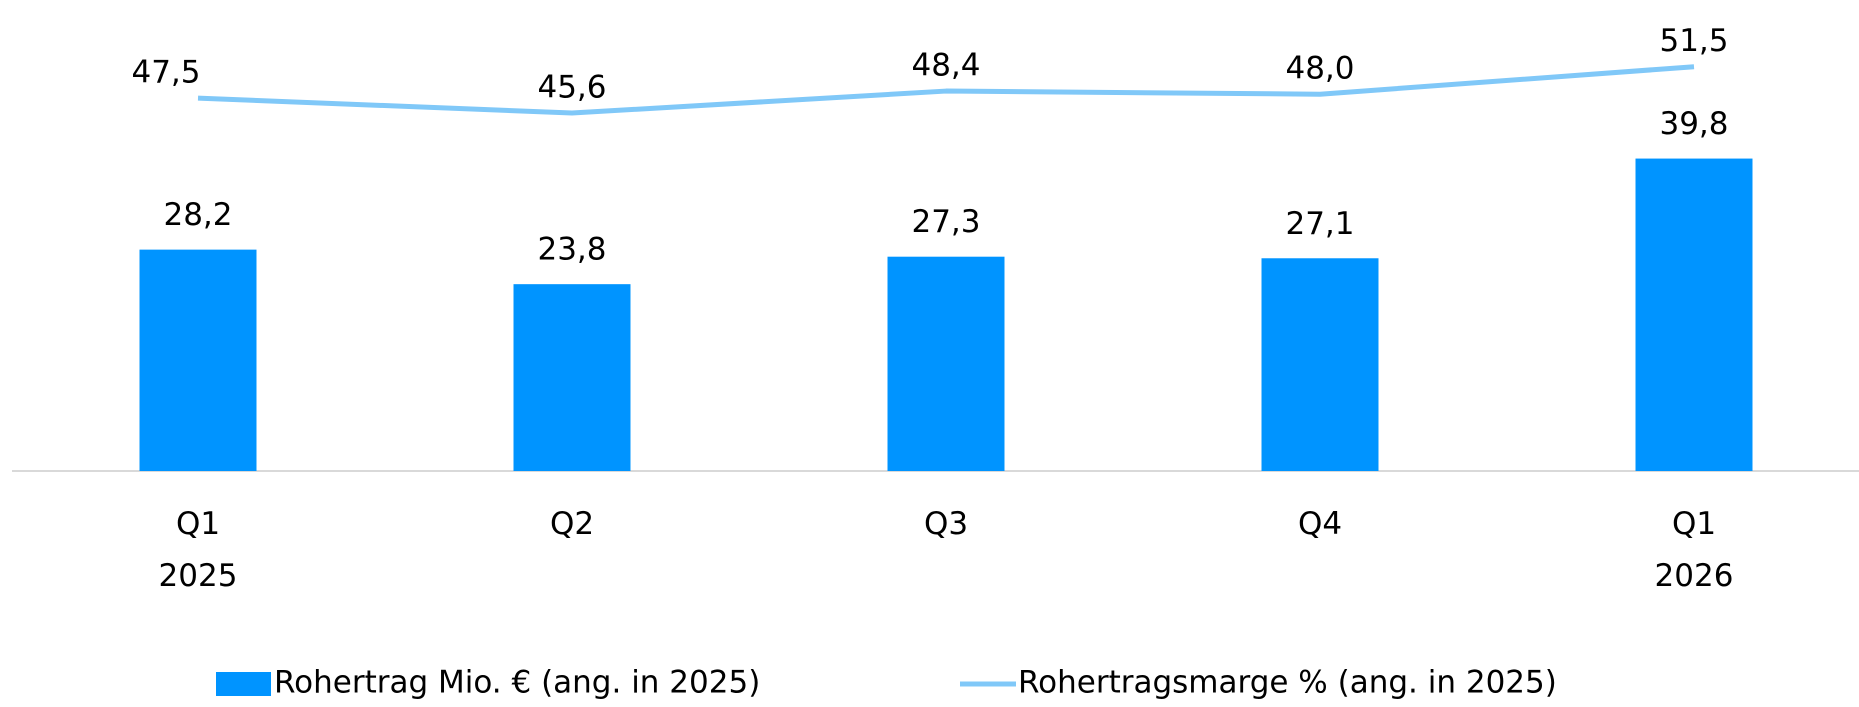 This screenshot has height=707, width=1859. What do you see at coordinates (197, 215) in the screenshot?
I see `data-label: 28,2` at bounding box center [197, 215].